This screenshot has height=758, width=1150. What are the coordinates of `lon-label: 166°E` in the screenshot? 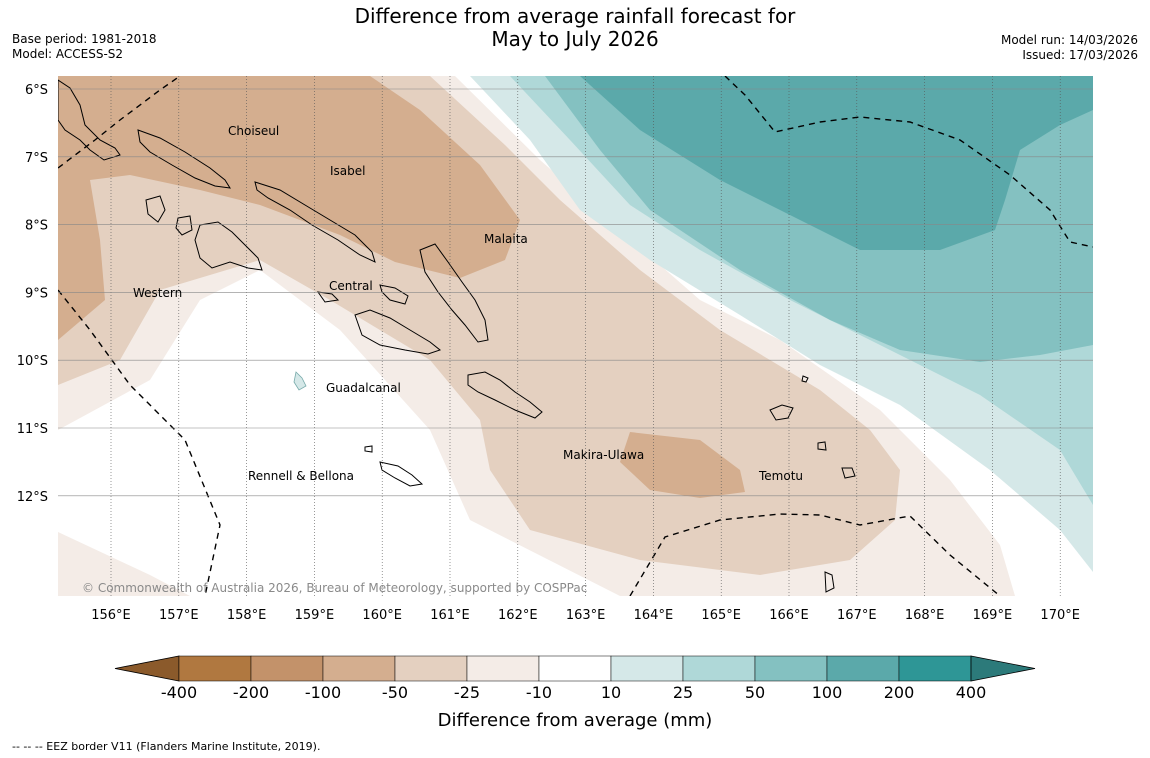 It's located at (789, 615).